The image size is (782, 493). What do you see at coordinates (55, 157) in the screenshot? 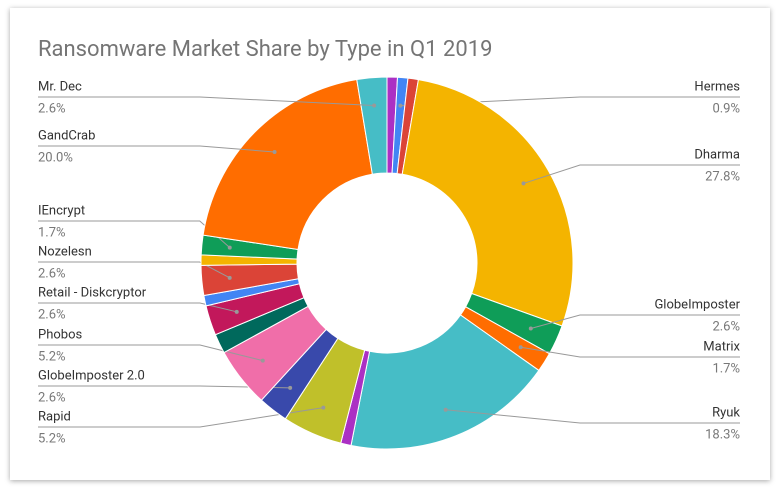
I see `slice-value-label: 20.0%` at bounding box center [55, 157].